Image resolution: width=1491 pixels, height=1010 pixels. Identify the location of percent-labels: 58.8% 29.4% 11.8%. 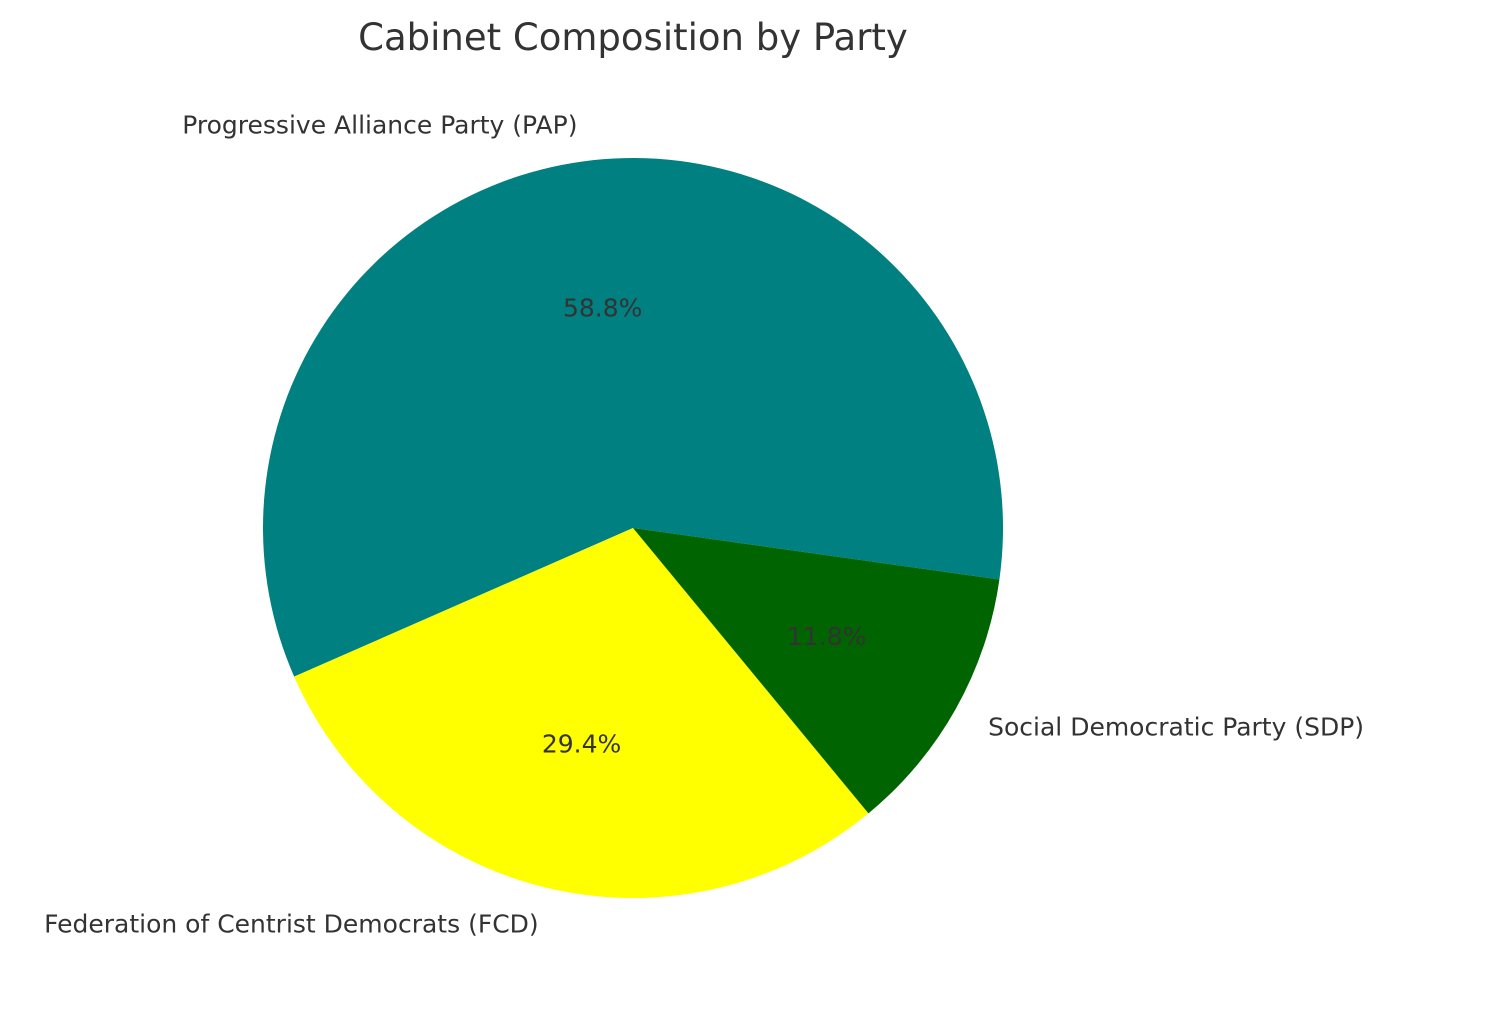
(704, 526).